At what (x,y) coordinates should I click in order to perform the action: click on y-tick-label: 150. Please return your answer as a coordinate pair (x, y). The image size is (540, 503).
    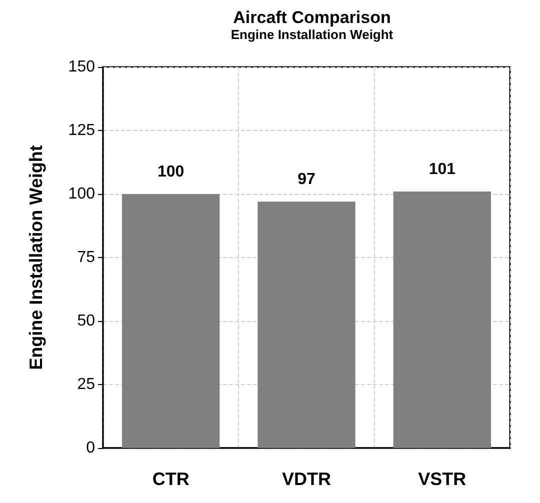
    Looking at the image, I should click on (82, 67).